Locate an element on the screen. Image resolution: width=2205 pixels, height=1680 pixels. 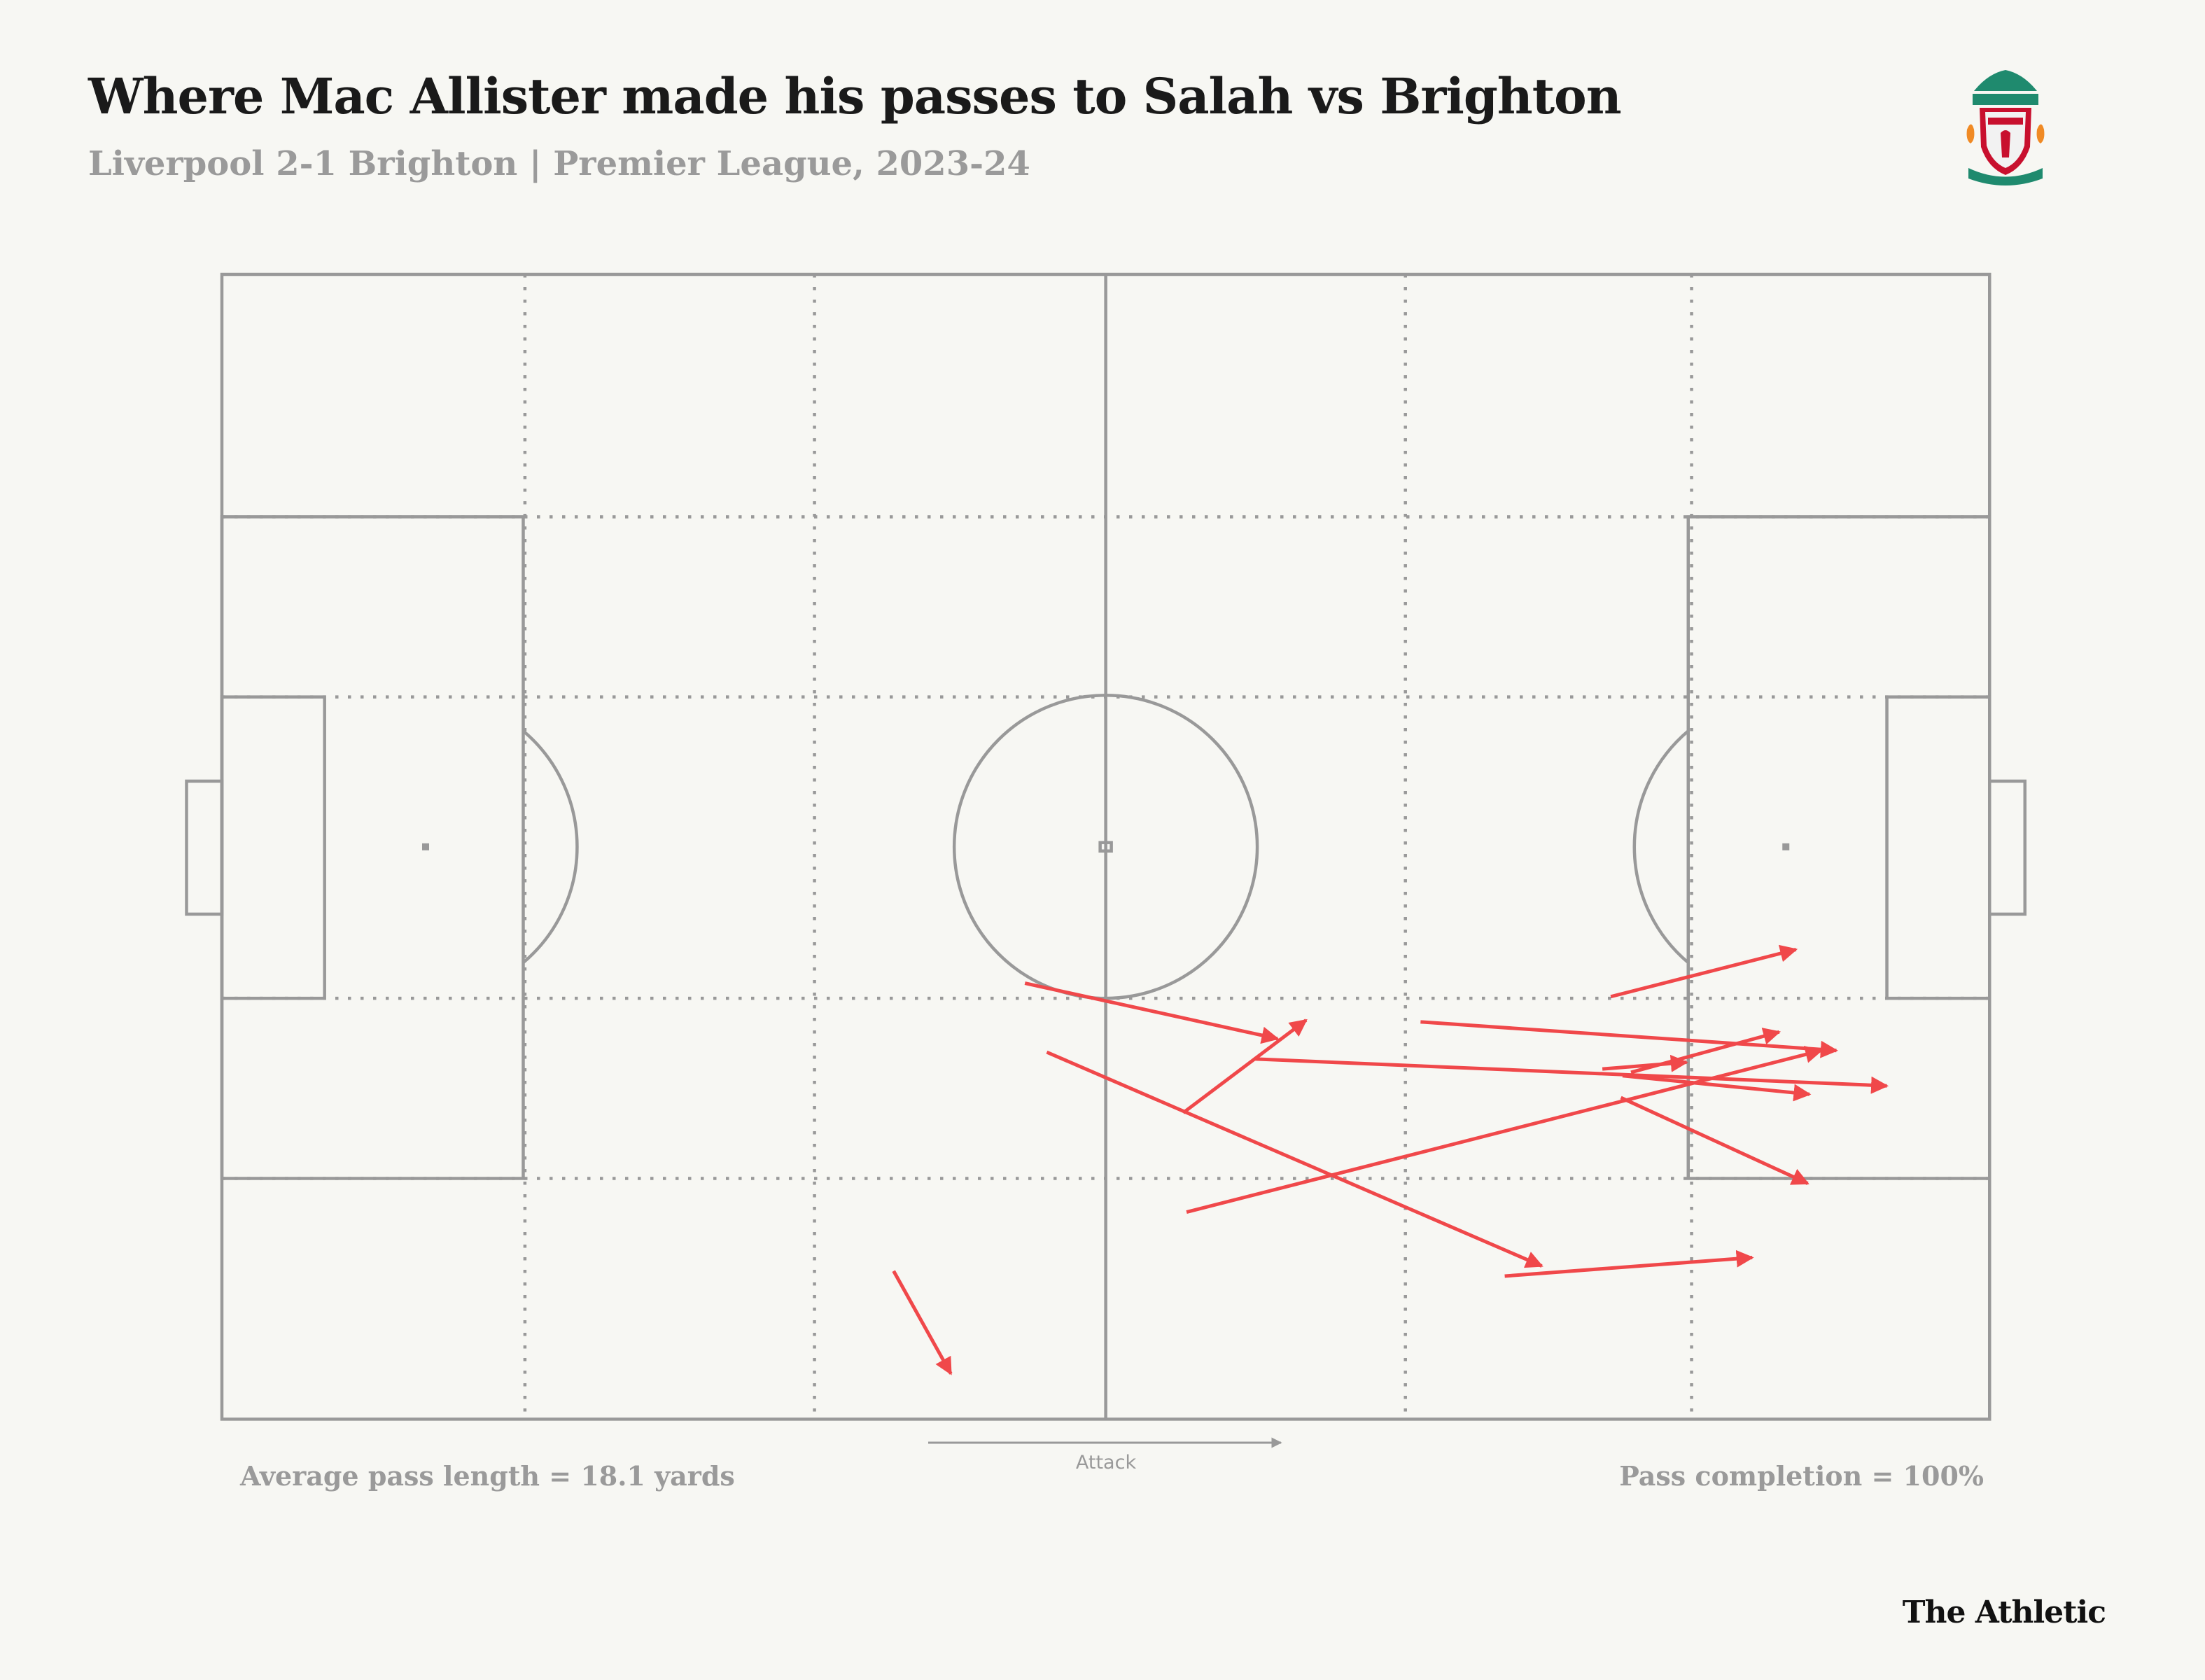
penalty-spot-left is located at coordinates (426, 846).